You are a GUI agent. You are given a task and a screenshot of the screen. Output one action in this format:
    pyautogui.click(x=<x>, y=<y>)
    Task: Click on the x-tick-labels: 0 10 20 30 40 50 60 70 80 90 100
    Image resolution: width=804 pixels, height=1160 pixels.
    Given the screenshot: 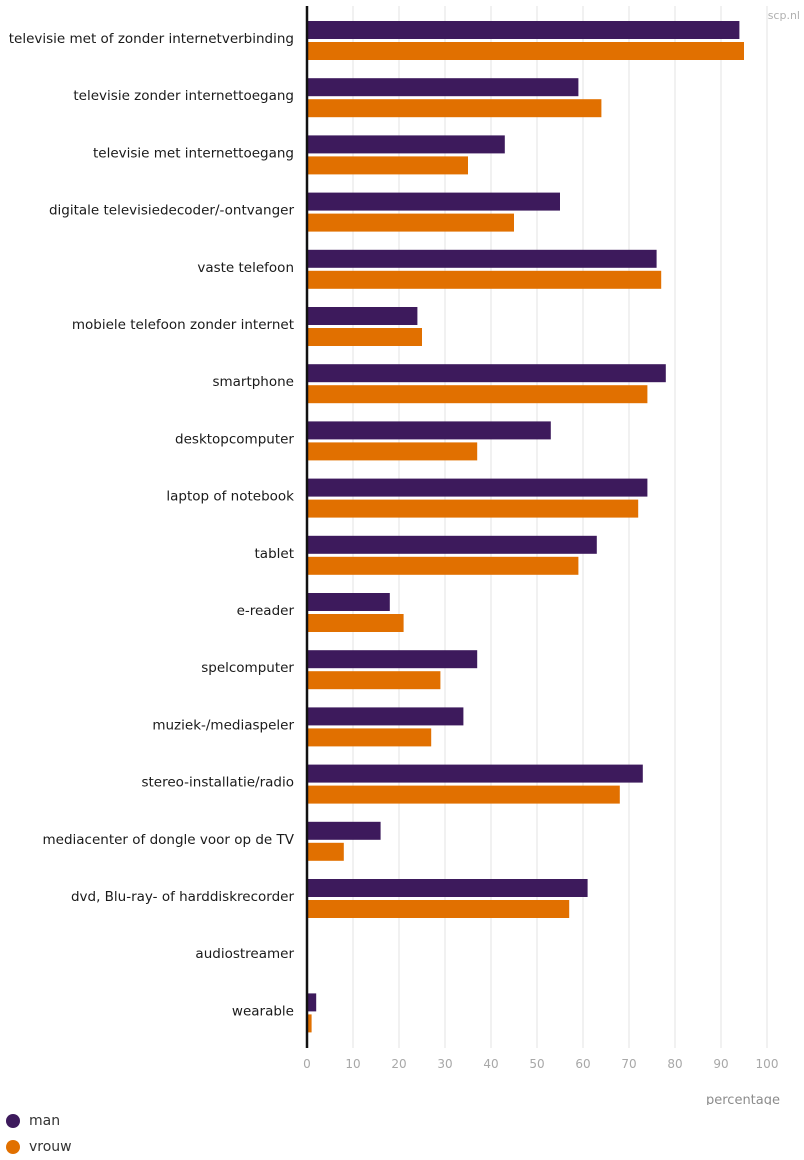 What is the action you would take?
    pyautogui.click(x=540, y=1064)
    